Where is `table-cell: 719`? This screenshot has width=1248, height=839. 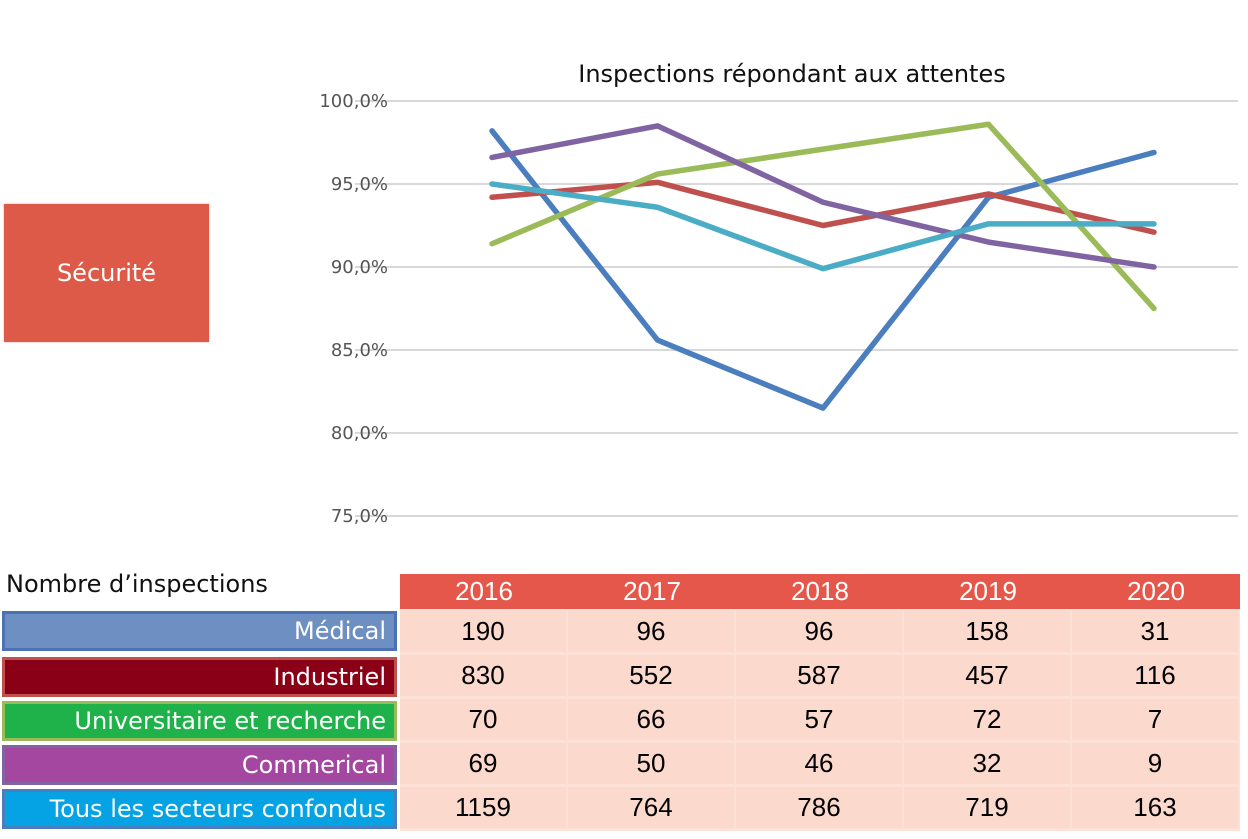
table-cell: 719 is located at coordinates (987, 807).